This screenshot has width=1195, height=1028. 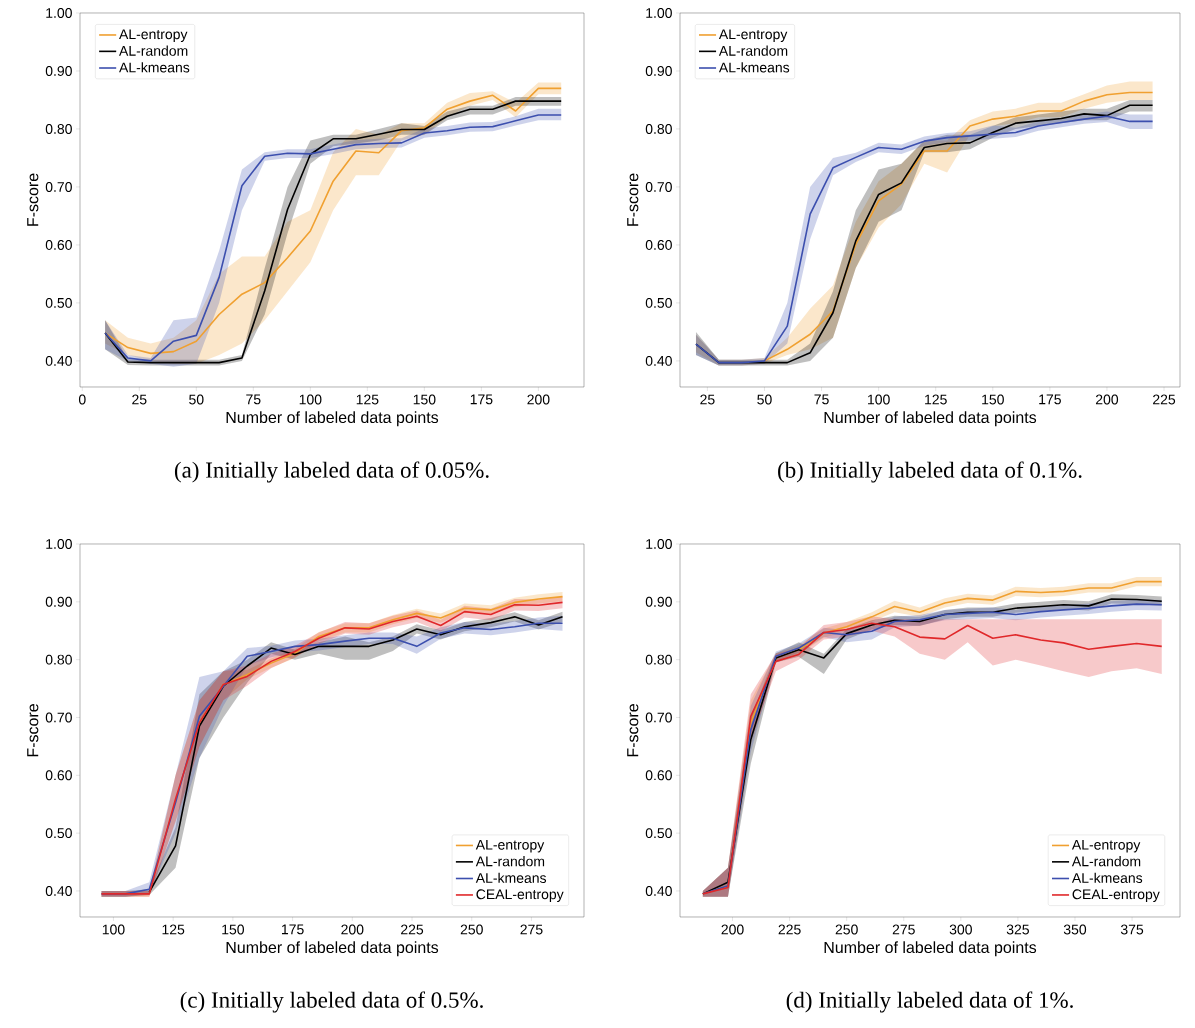 I want to click on text: (c) Initially labeled data of 0.5%., so click(x=331, y=1002).